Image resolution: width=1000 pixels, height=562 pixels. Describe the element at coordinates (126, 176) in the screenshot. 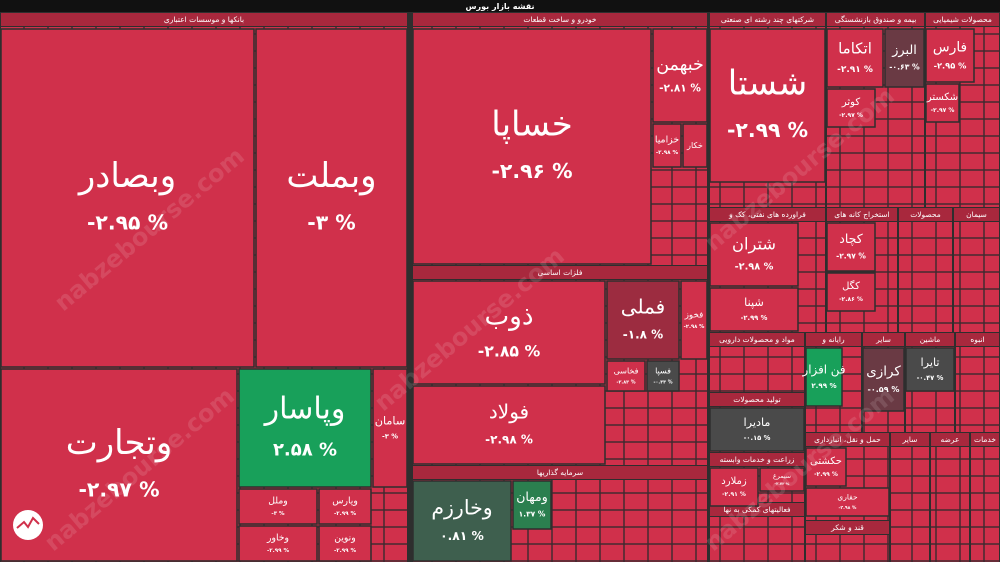

I see `tile-name: وبصادر` at that location.